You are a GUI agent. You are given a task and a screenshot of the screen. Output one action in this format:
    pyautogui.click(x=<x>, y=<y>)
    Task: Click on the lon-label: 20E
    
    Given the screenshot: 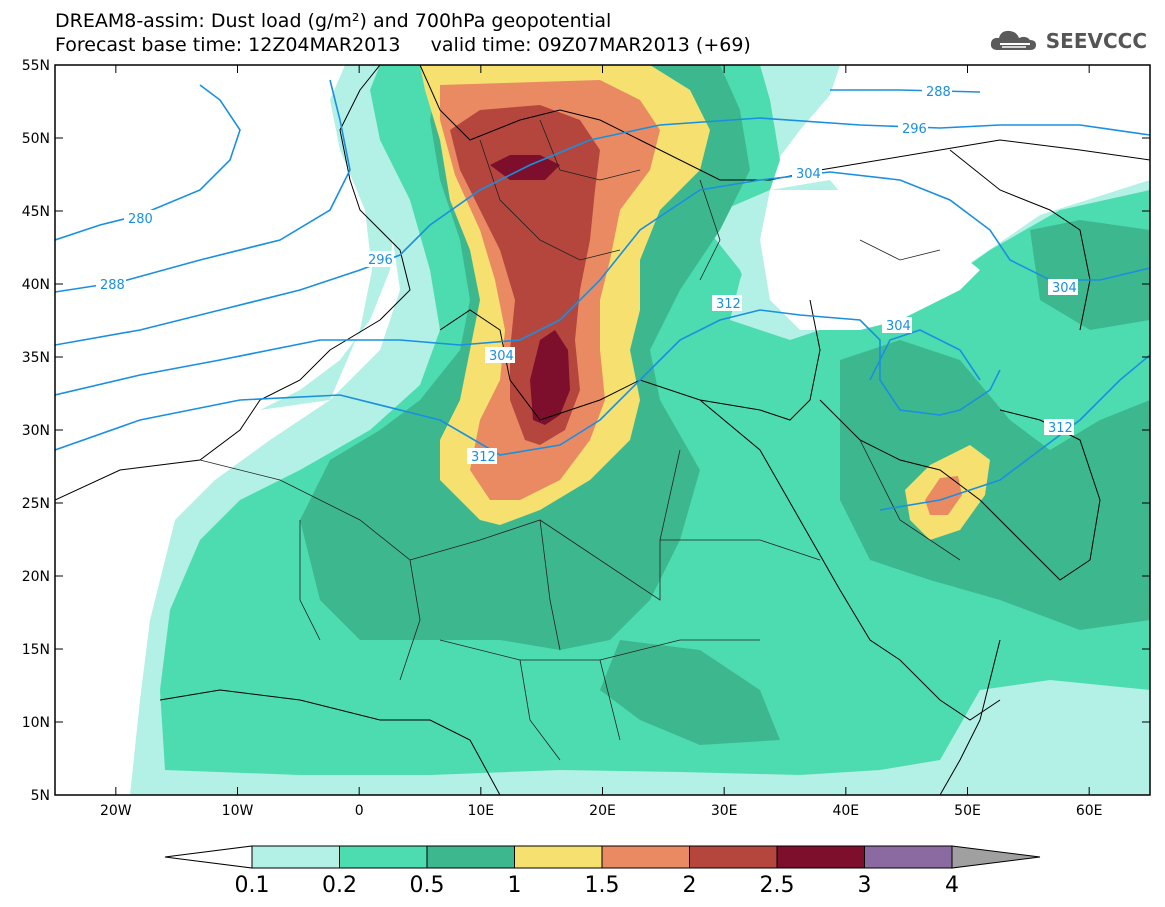 What is the action you would take?
    pyautogui.click(x=602, y=811)
    